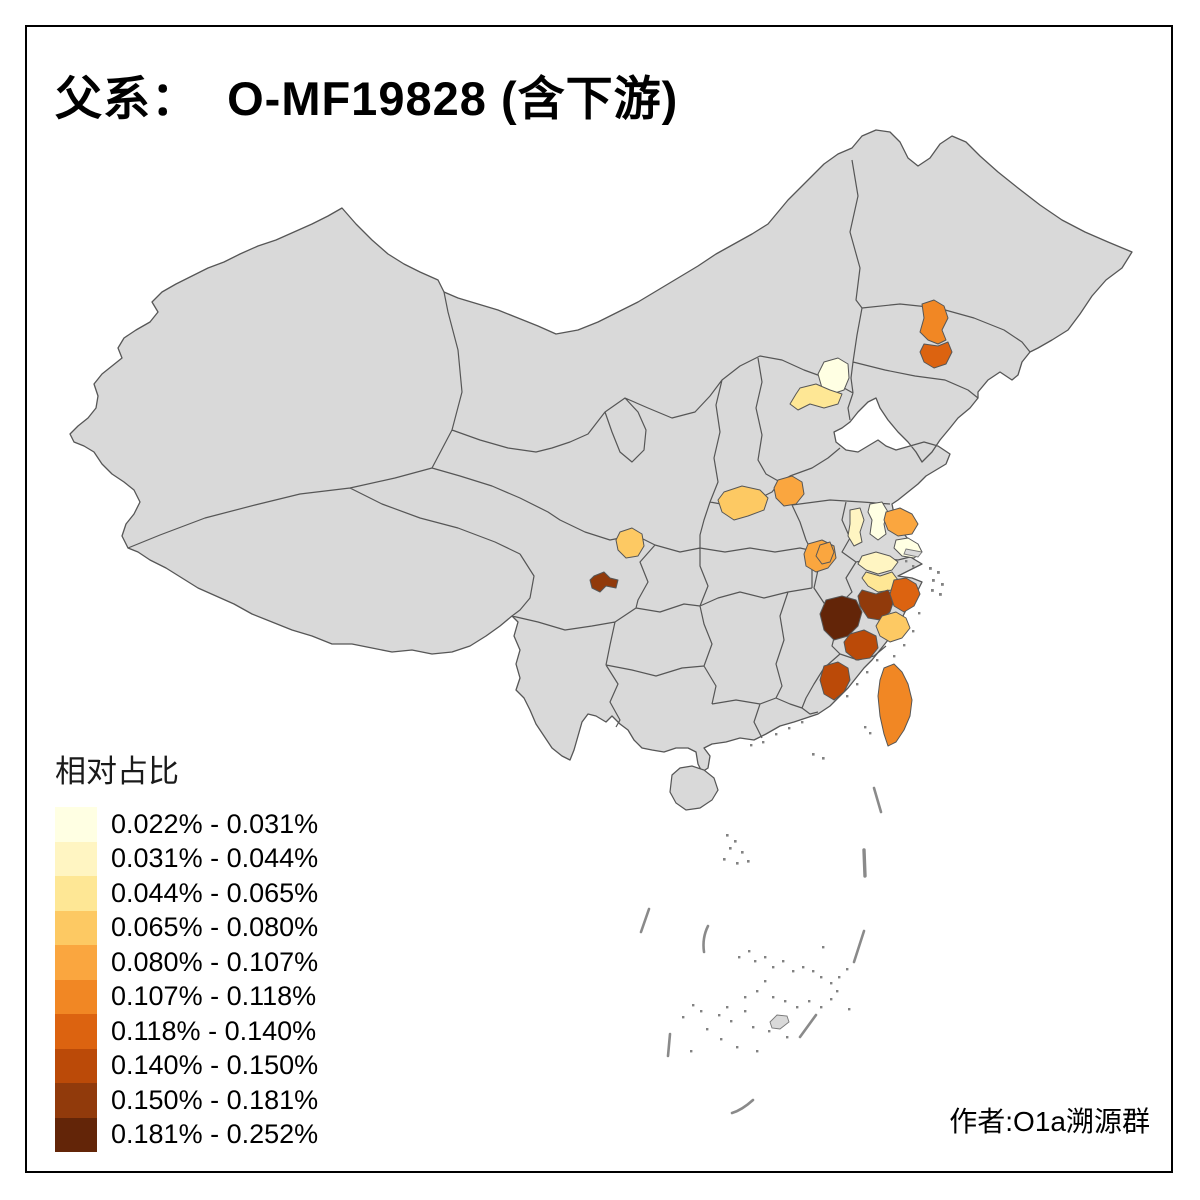 This screenshot has height=1200, width=1200. Describe the element at coordinates (215, 961) in the screenshot. I see `legend-label: 0.080% - 0.107%` at that location.